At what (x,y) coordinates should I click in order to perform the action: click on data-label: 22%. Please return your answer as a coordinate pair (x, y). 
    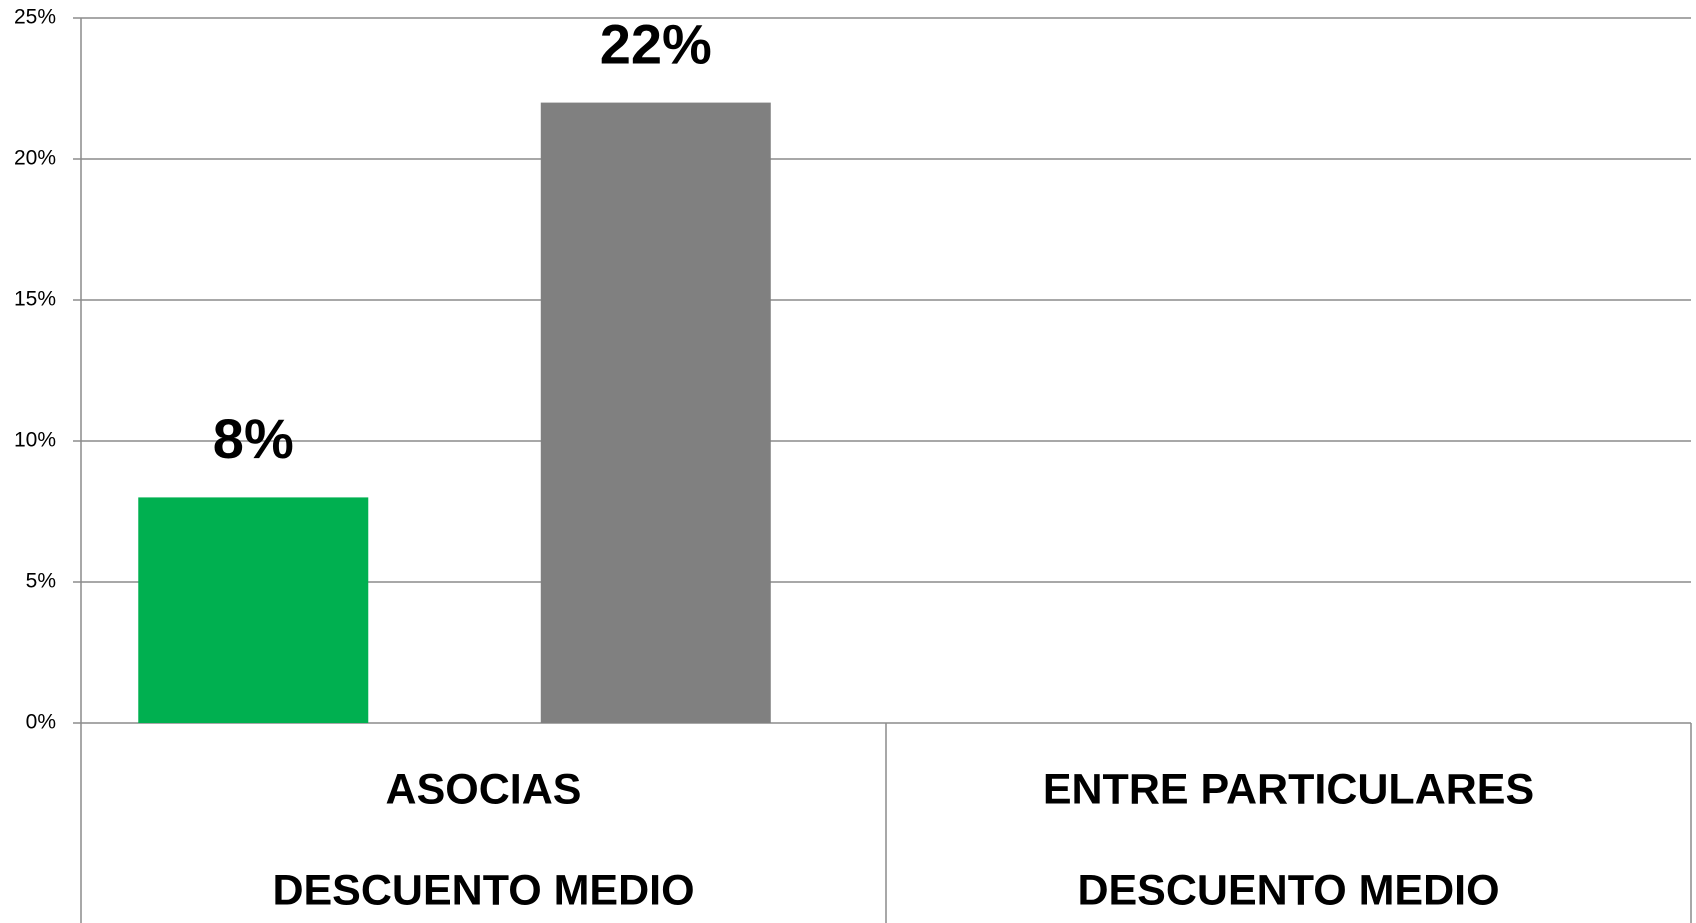
    Looking at the image, I should click on (656, 43).